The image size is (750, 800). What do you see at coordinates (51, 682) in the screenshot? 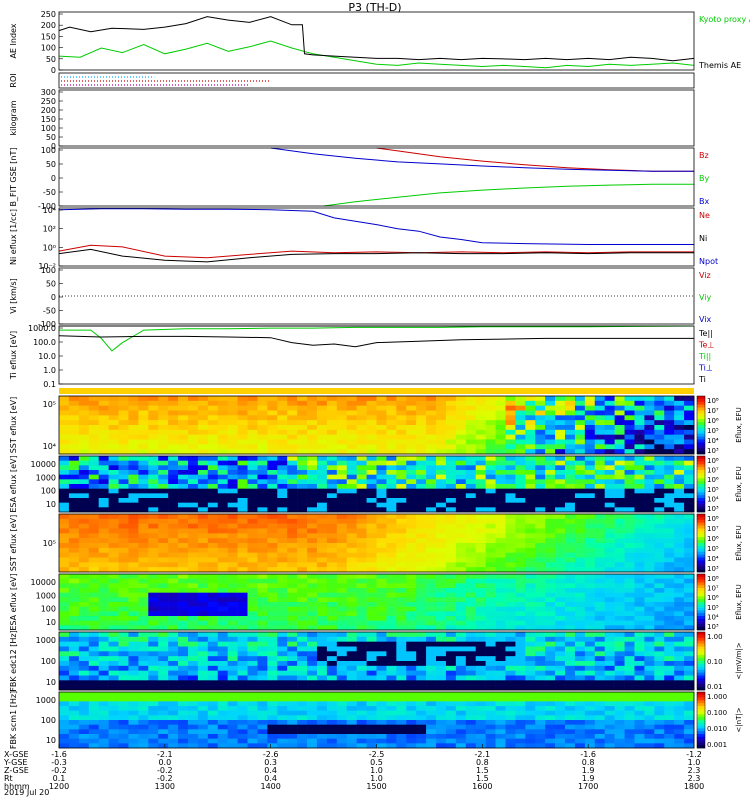
I see `y-tick-label: 10` at bounding box center [51, 682].